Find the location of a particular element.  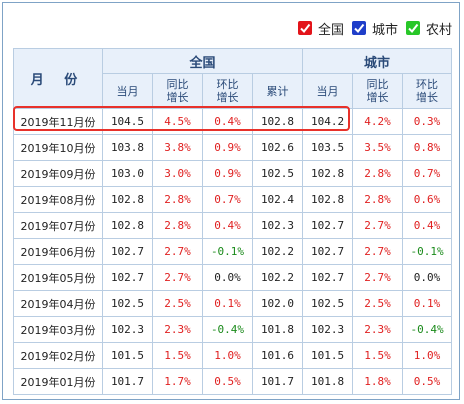

header-national-col-2: 环比 增长 is located at coordinates (227, 91).